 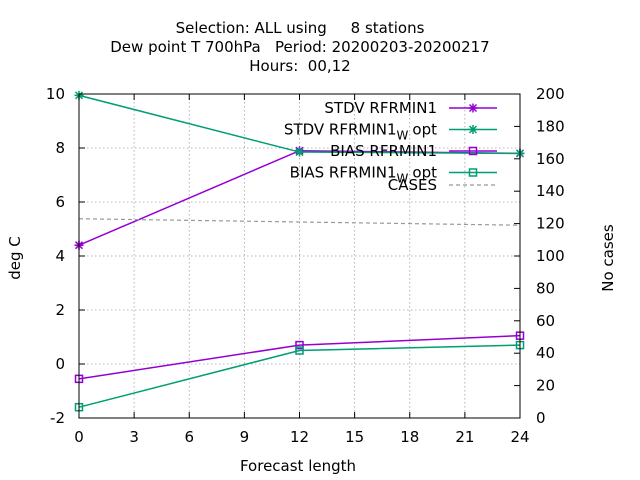 I want to click on legend-label-4: CASES, so click(x=412, y=185).